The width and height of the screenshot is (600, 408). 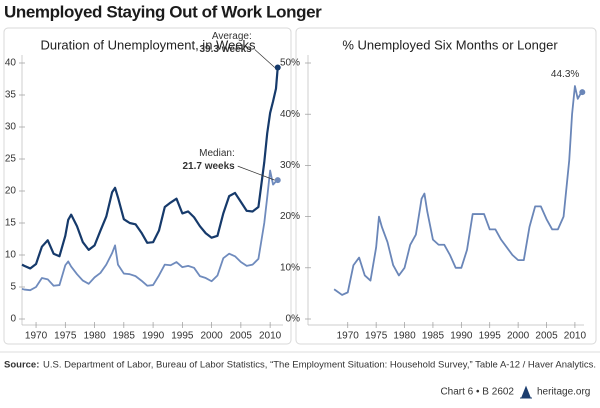 I want to click on y-tick-label: 25, so click(x=11, y=159).